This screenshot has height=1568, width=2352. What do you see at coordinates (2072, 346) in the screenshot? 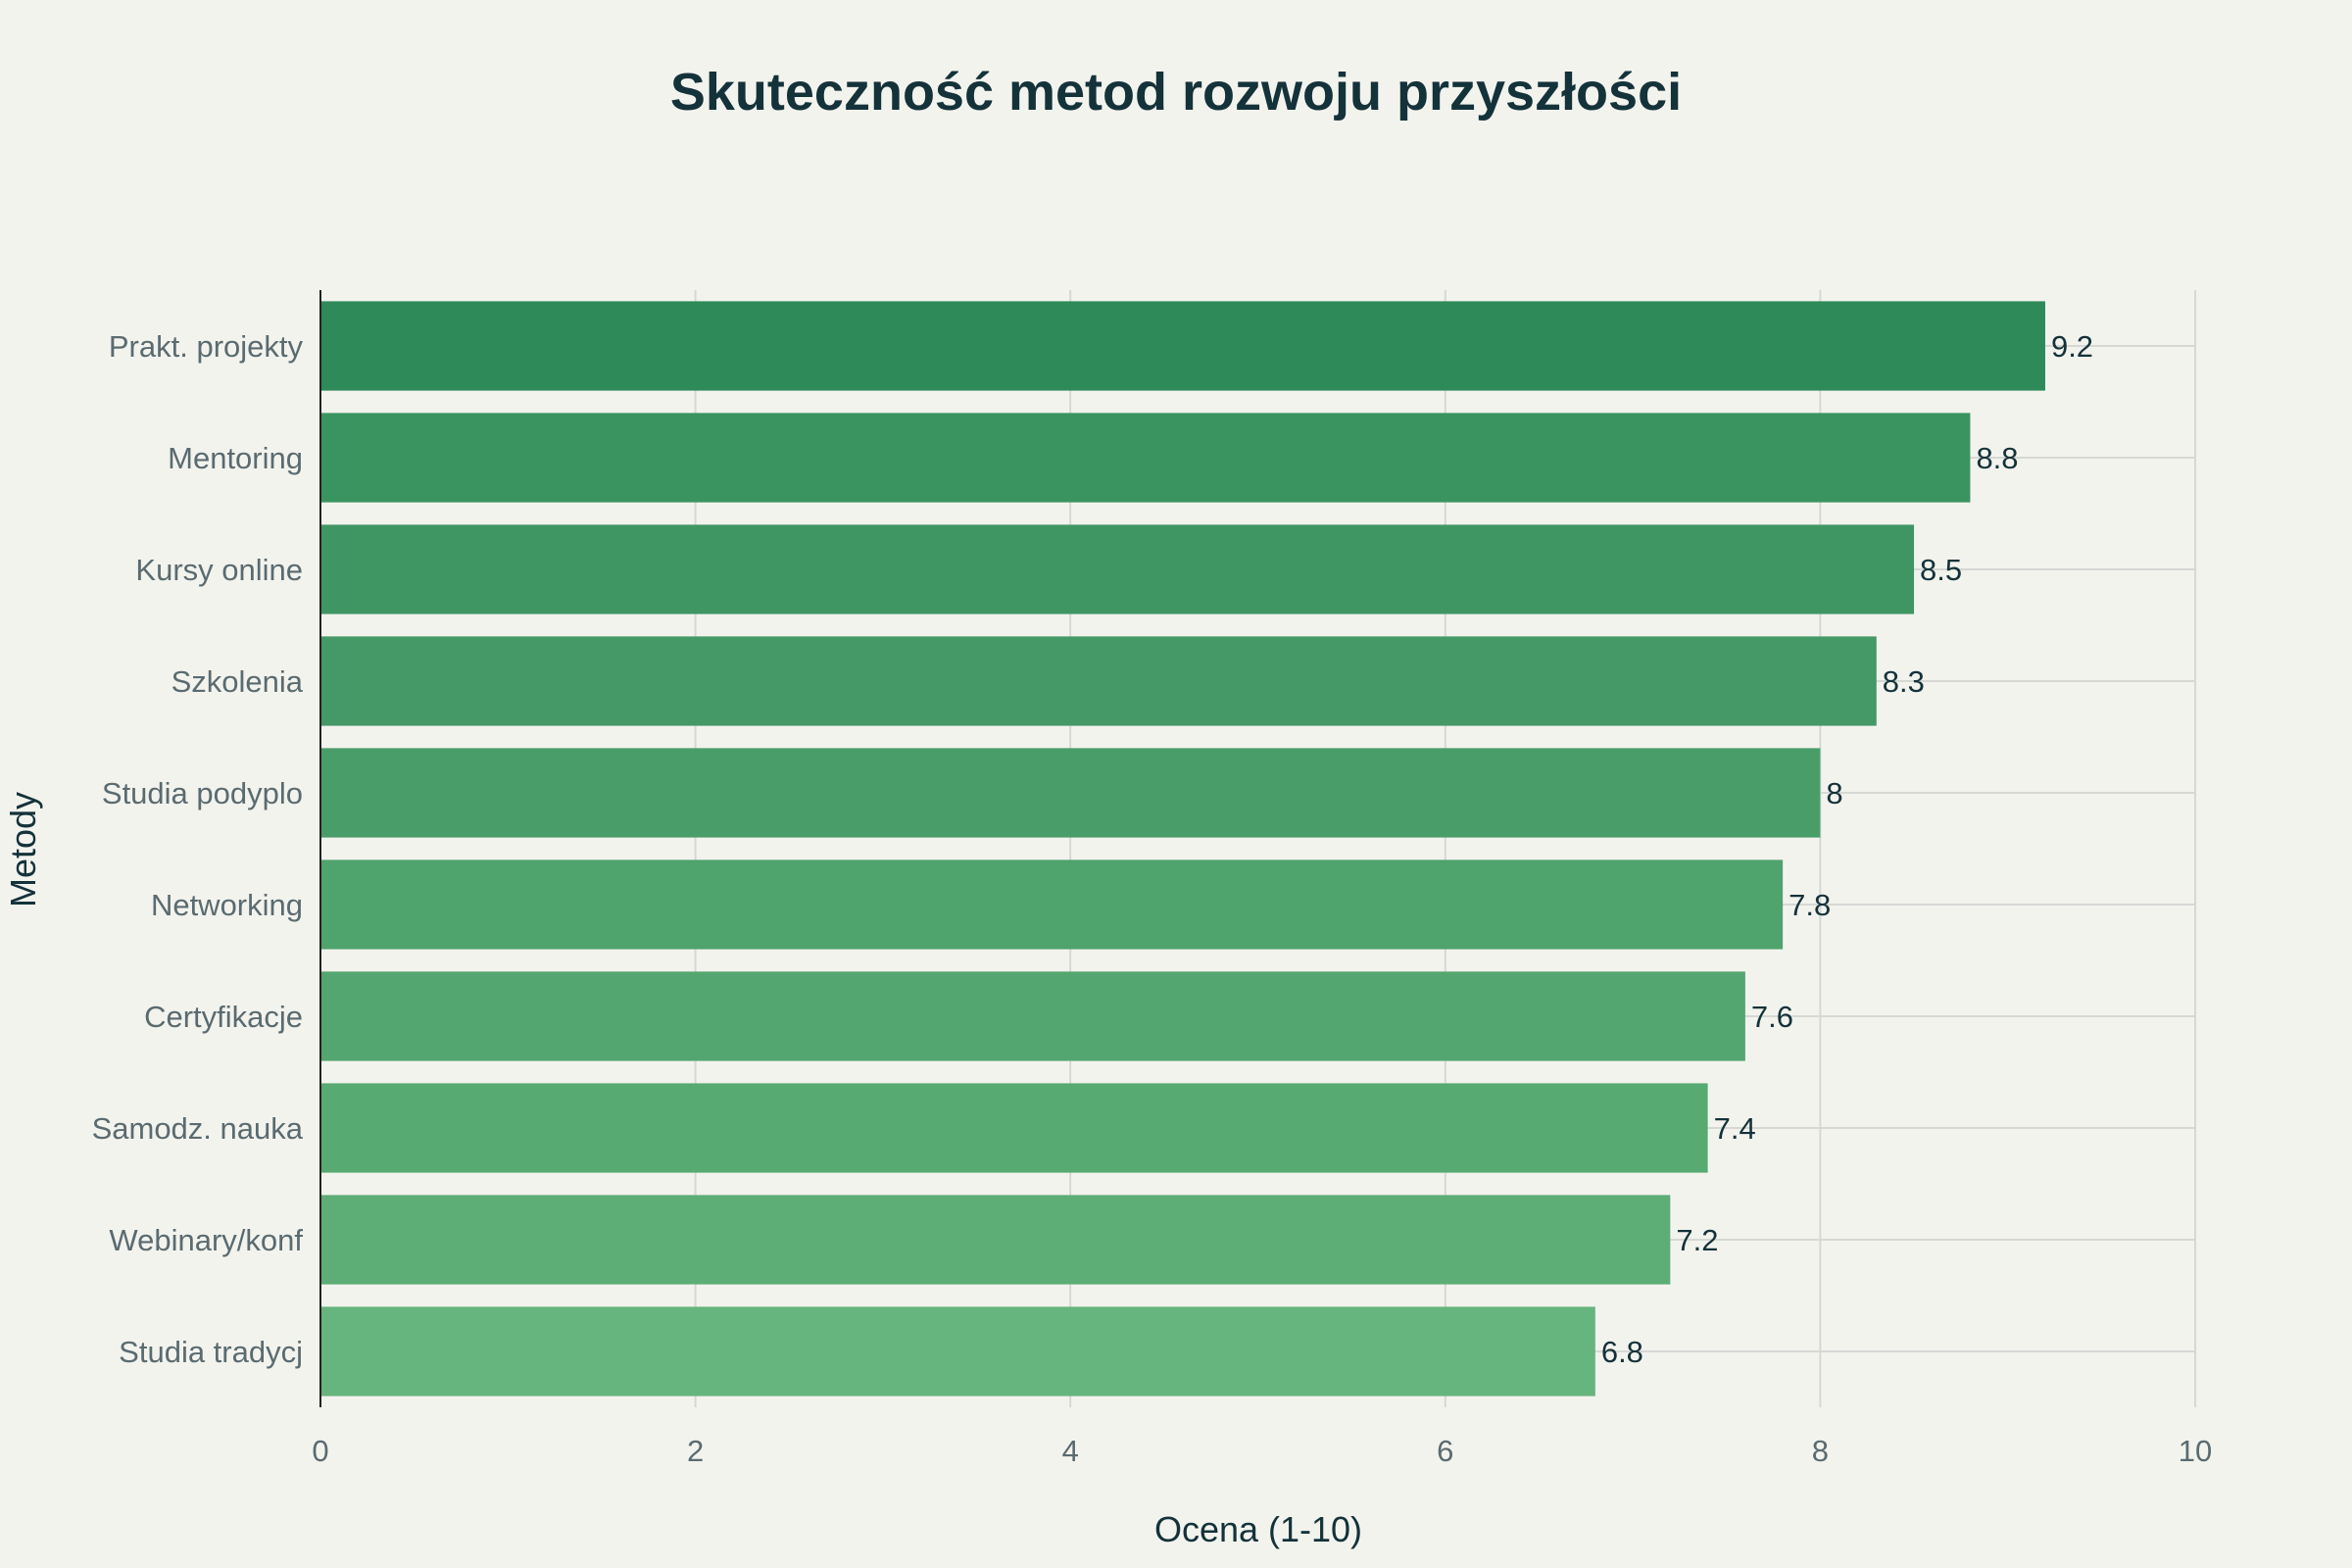
I see `bar-value-label: 9.2` at bounding box center [2072, 346].